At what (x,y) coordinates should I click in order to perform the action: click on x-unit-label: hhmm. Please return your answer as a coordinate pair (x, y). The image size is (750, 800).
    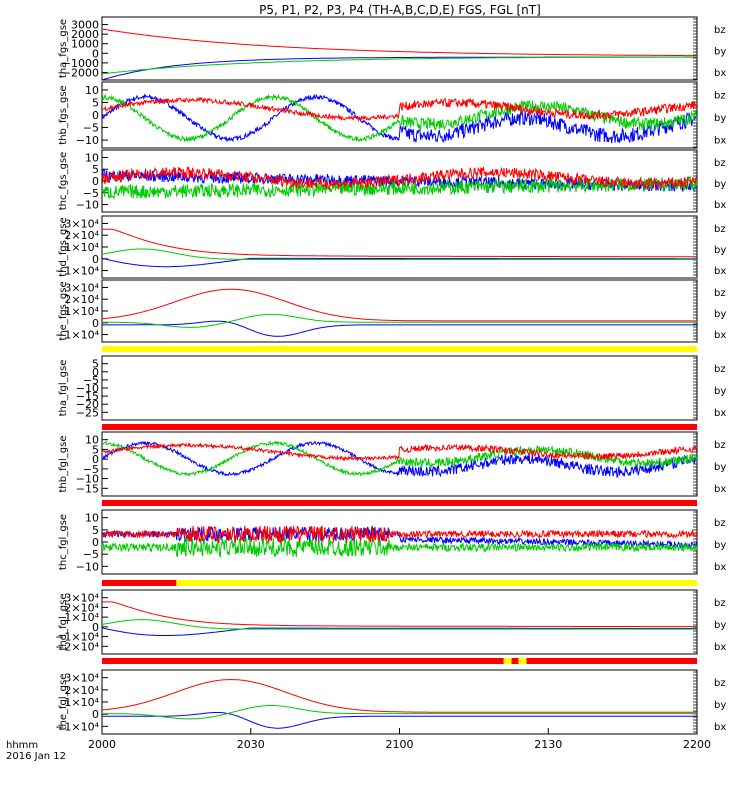
    Looking at the image, I should click on (22, 745).